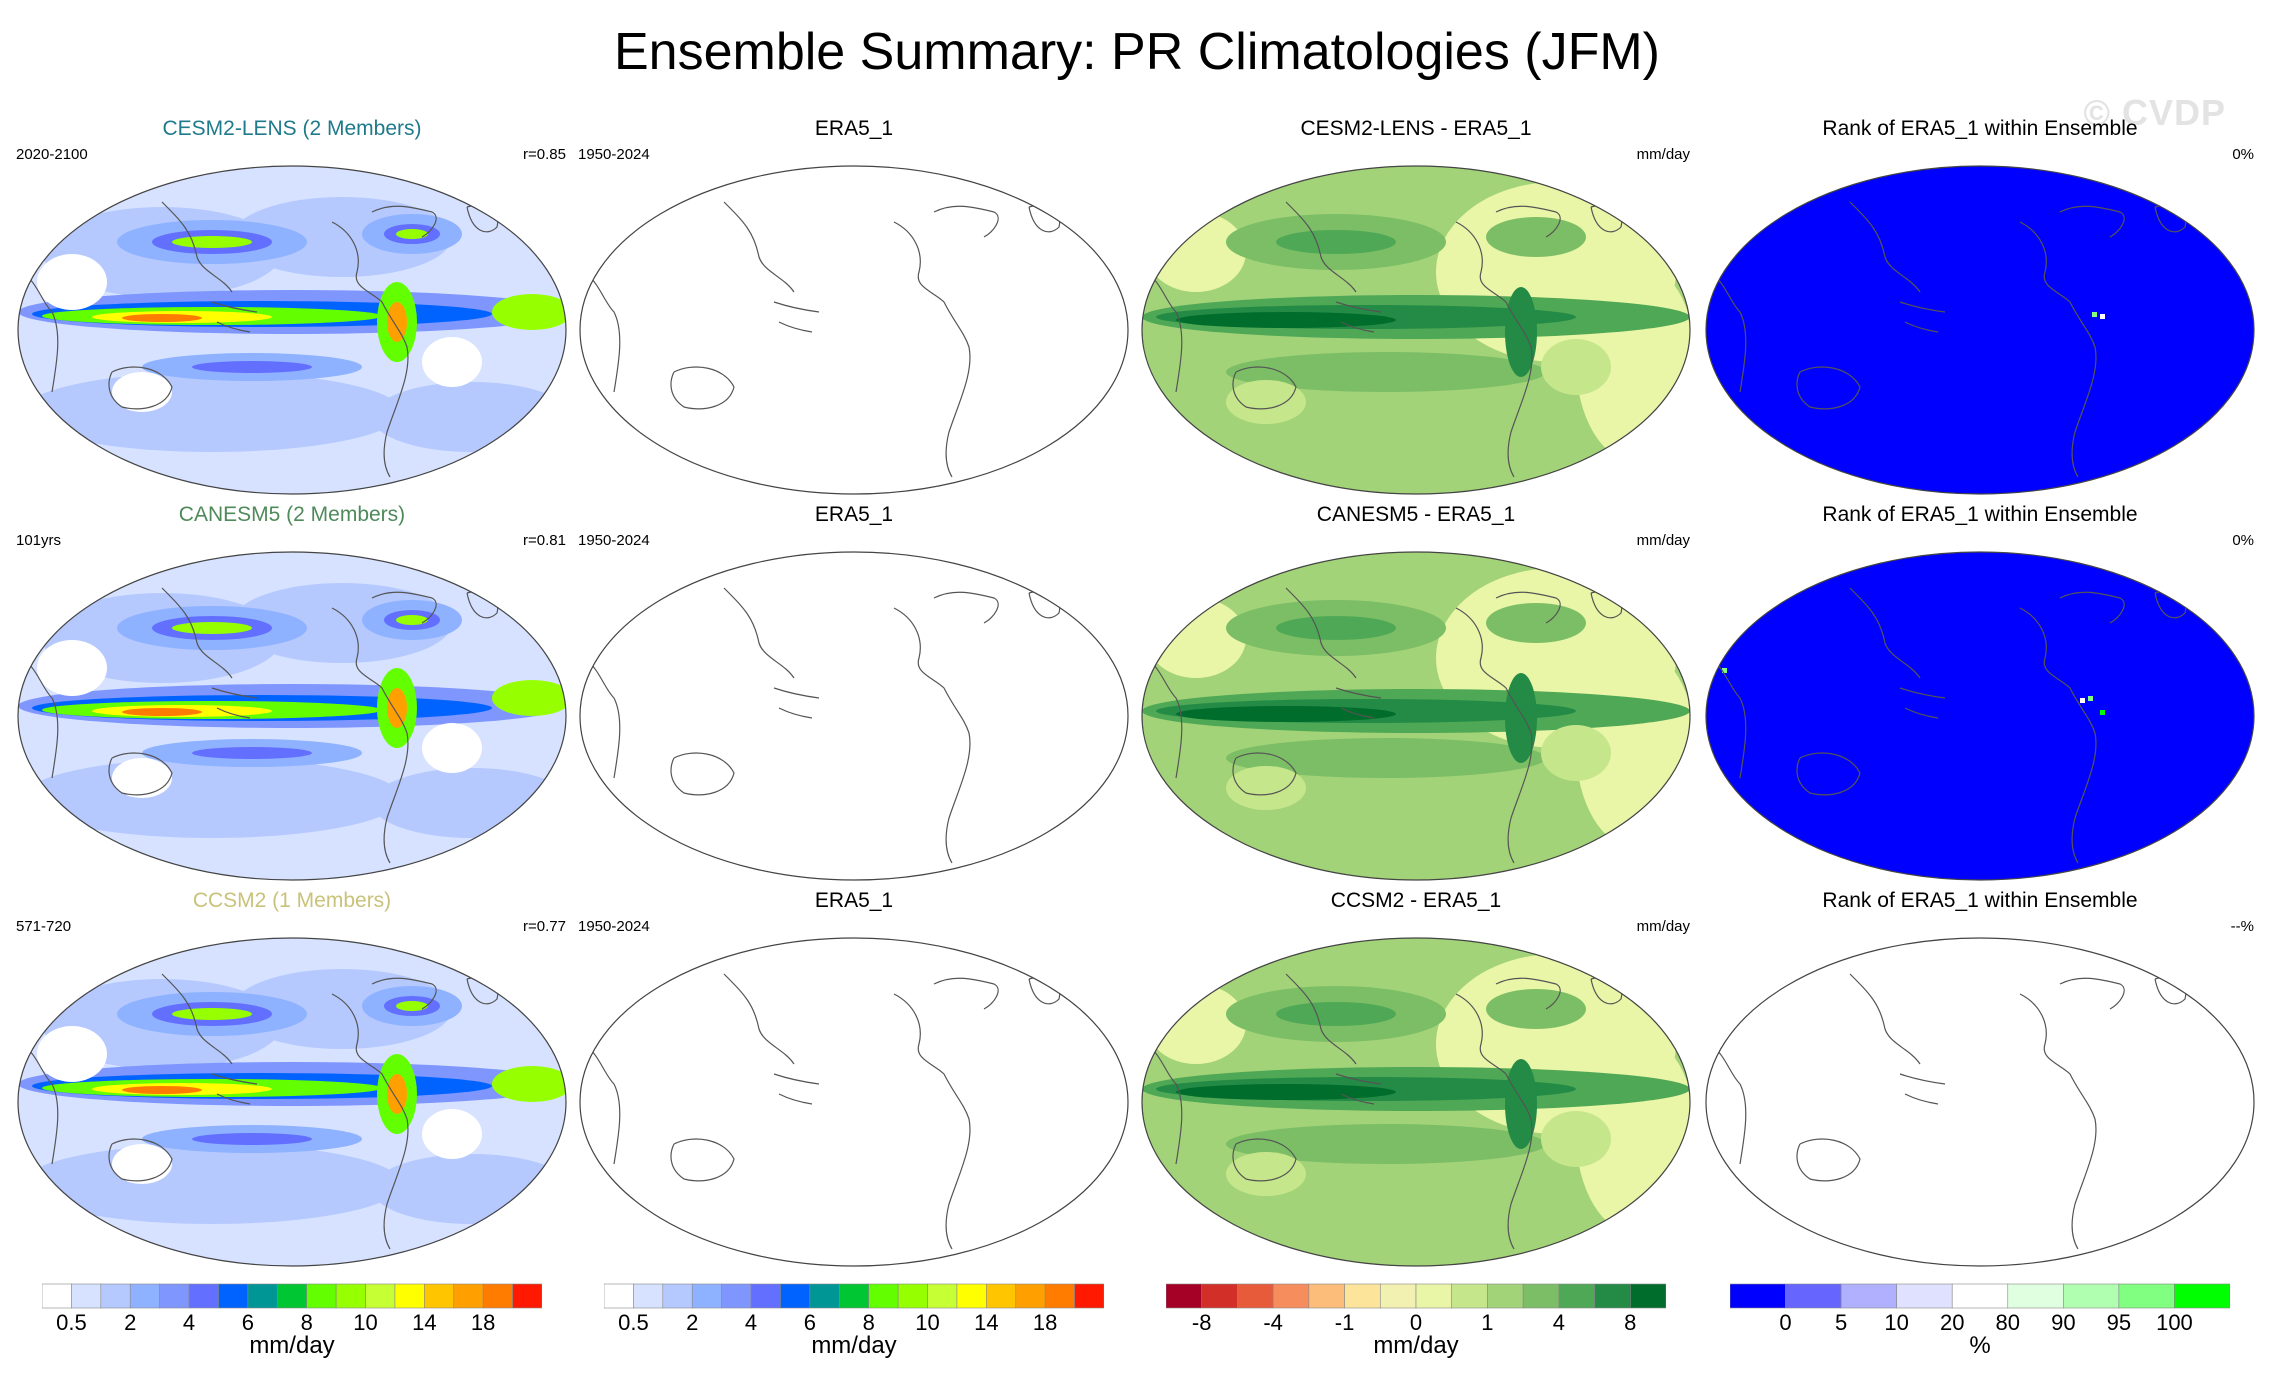 The height and width of the screenshot is (1392, 2274). I want to click on colorbar-tick-label: 6, so click(248, 1321).